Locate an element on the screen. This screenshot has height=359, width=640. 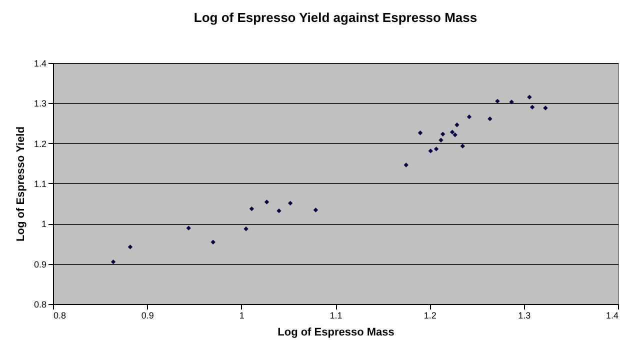
x-tick-label: 0.9 is located at coordinates (147, 315).